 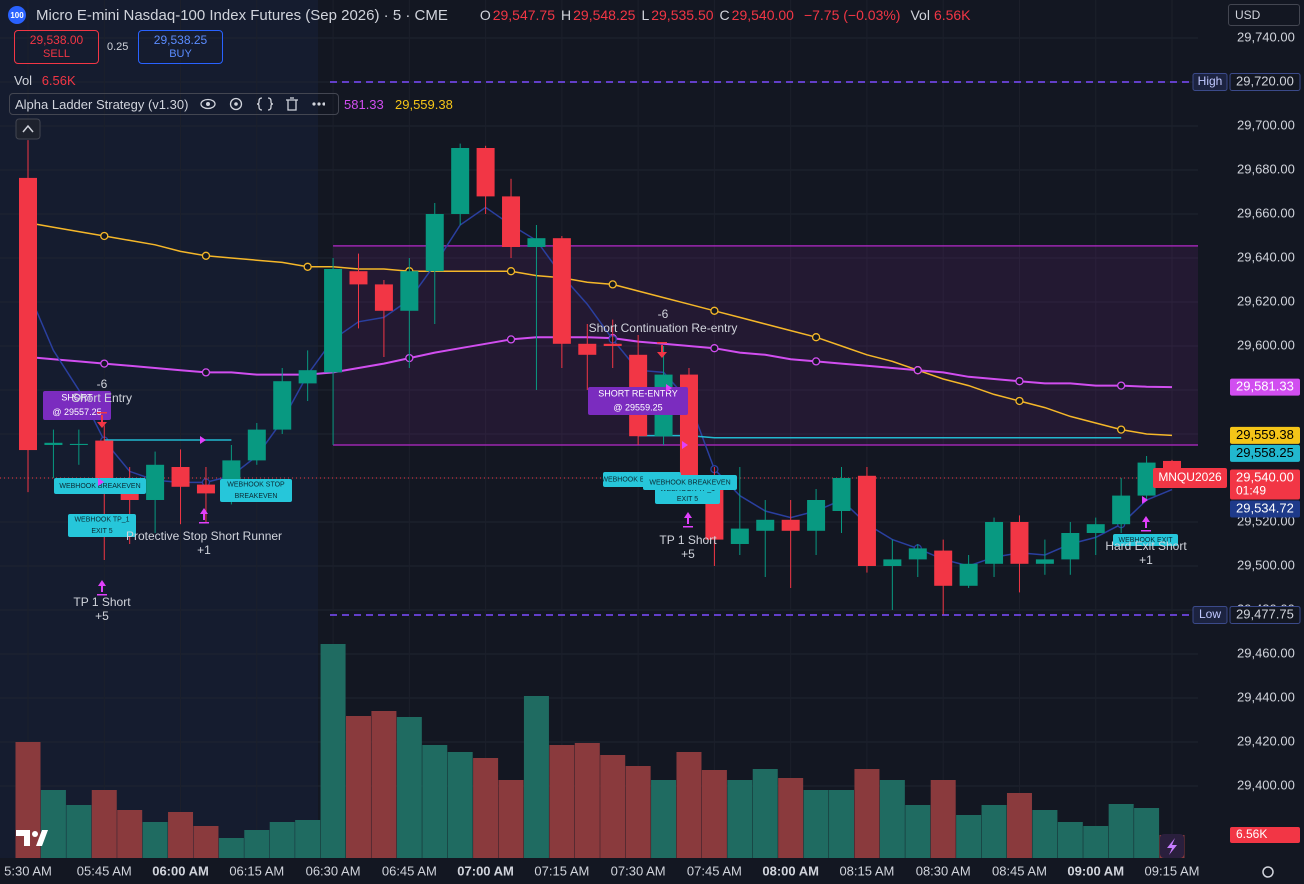 I want to click on price-tag, so click(x=1190, y=477).